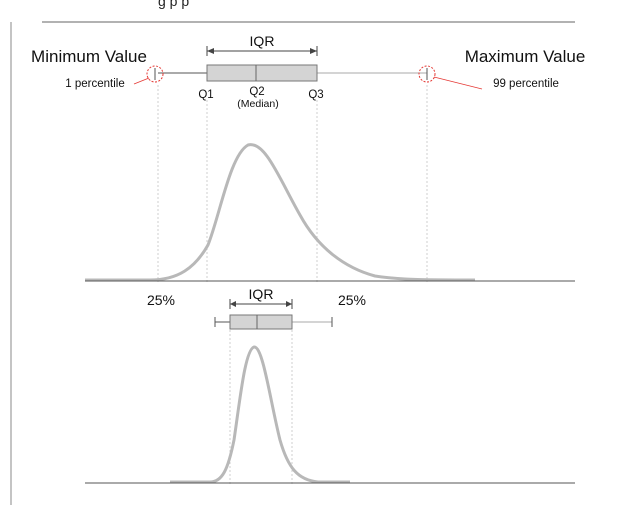  What do you see at coordinates (427, 74) in the screenshot?
I see `max-marker` at bounding box center [427, 74].